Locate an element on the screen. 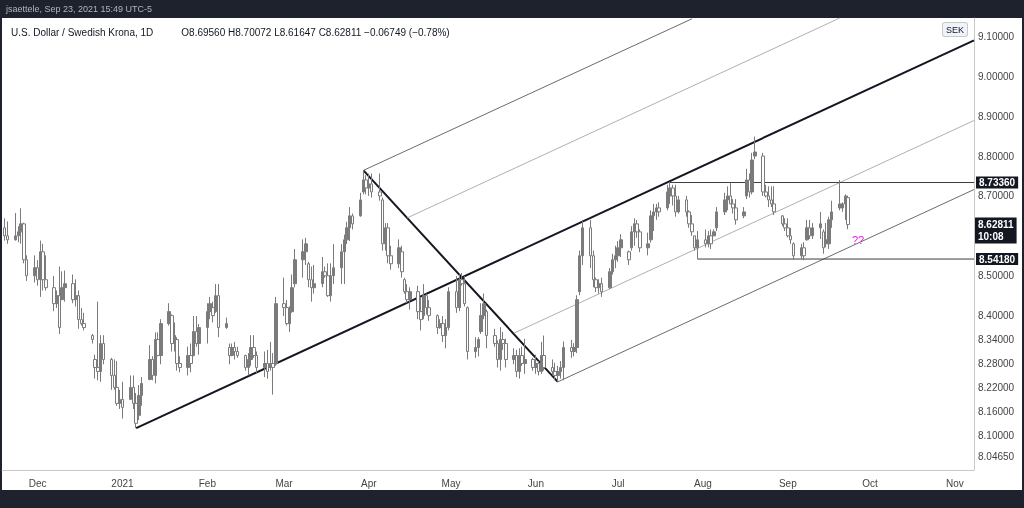  y-tick-label: 8.28000 is located at coordinates (996, 363).